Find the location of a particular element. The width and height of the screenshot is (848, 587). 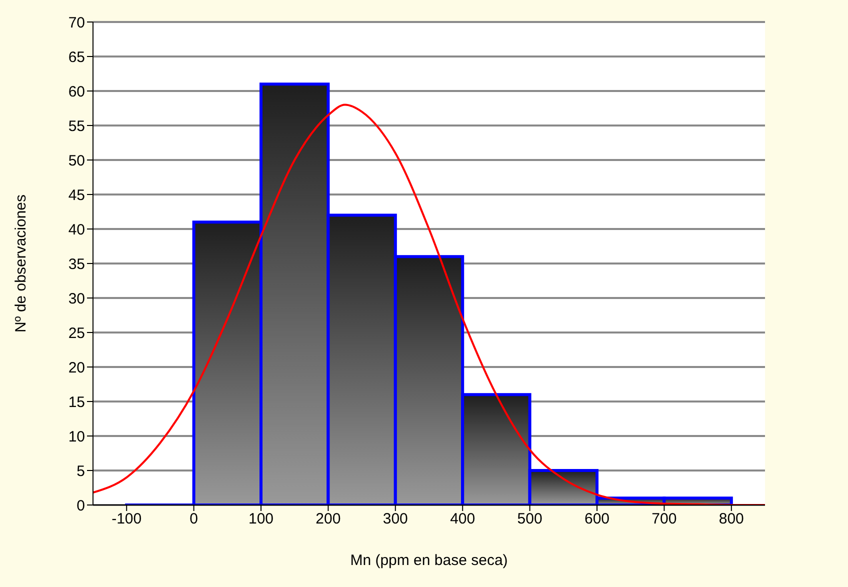

y-tick-label: 35 is located at coordinates (76, 264).